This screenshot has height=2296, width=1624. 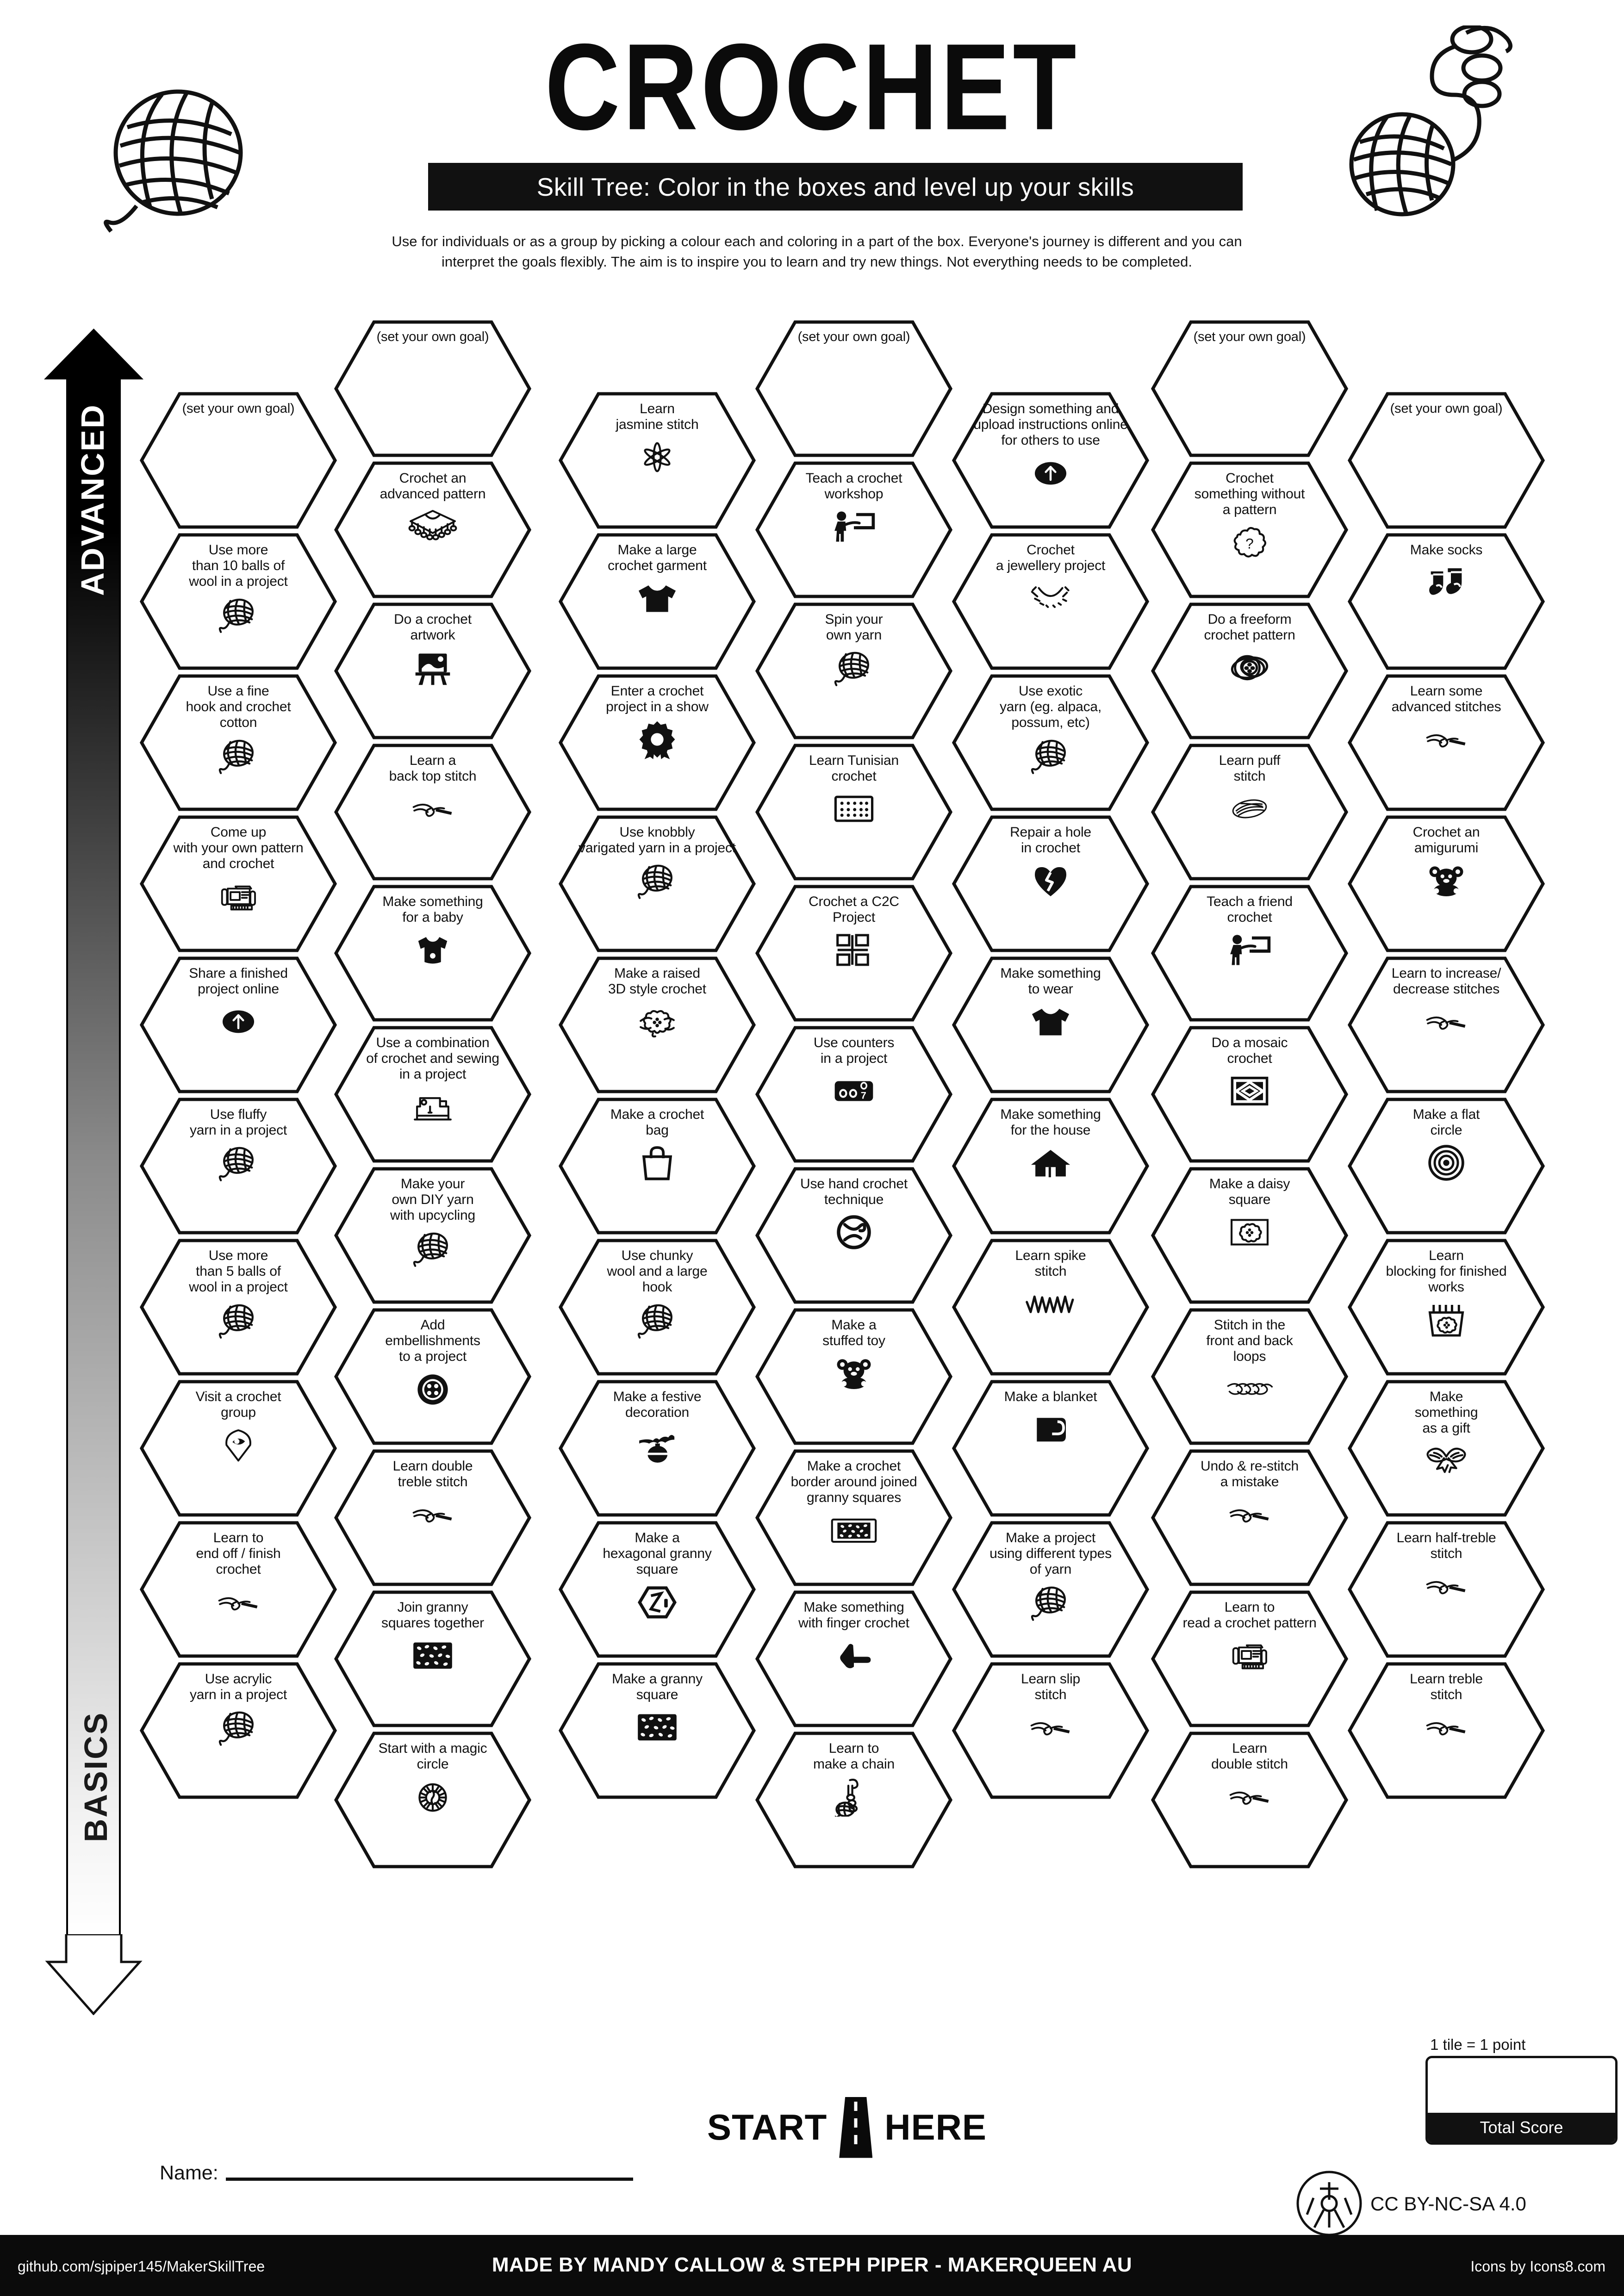 I want to click on skill-tile: Use more than 5 balls of wool in a project, so click(x=238, y=1307).